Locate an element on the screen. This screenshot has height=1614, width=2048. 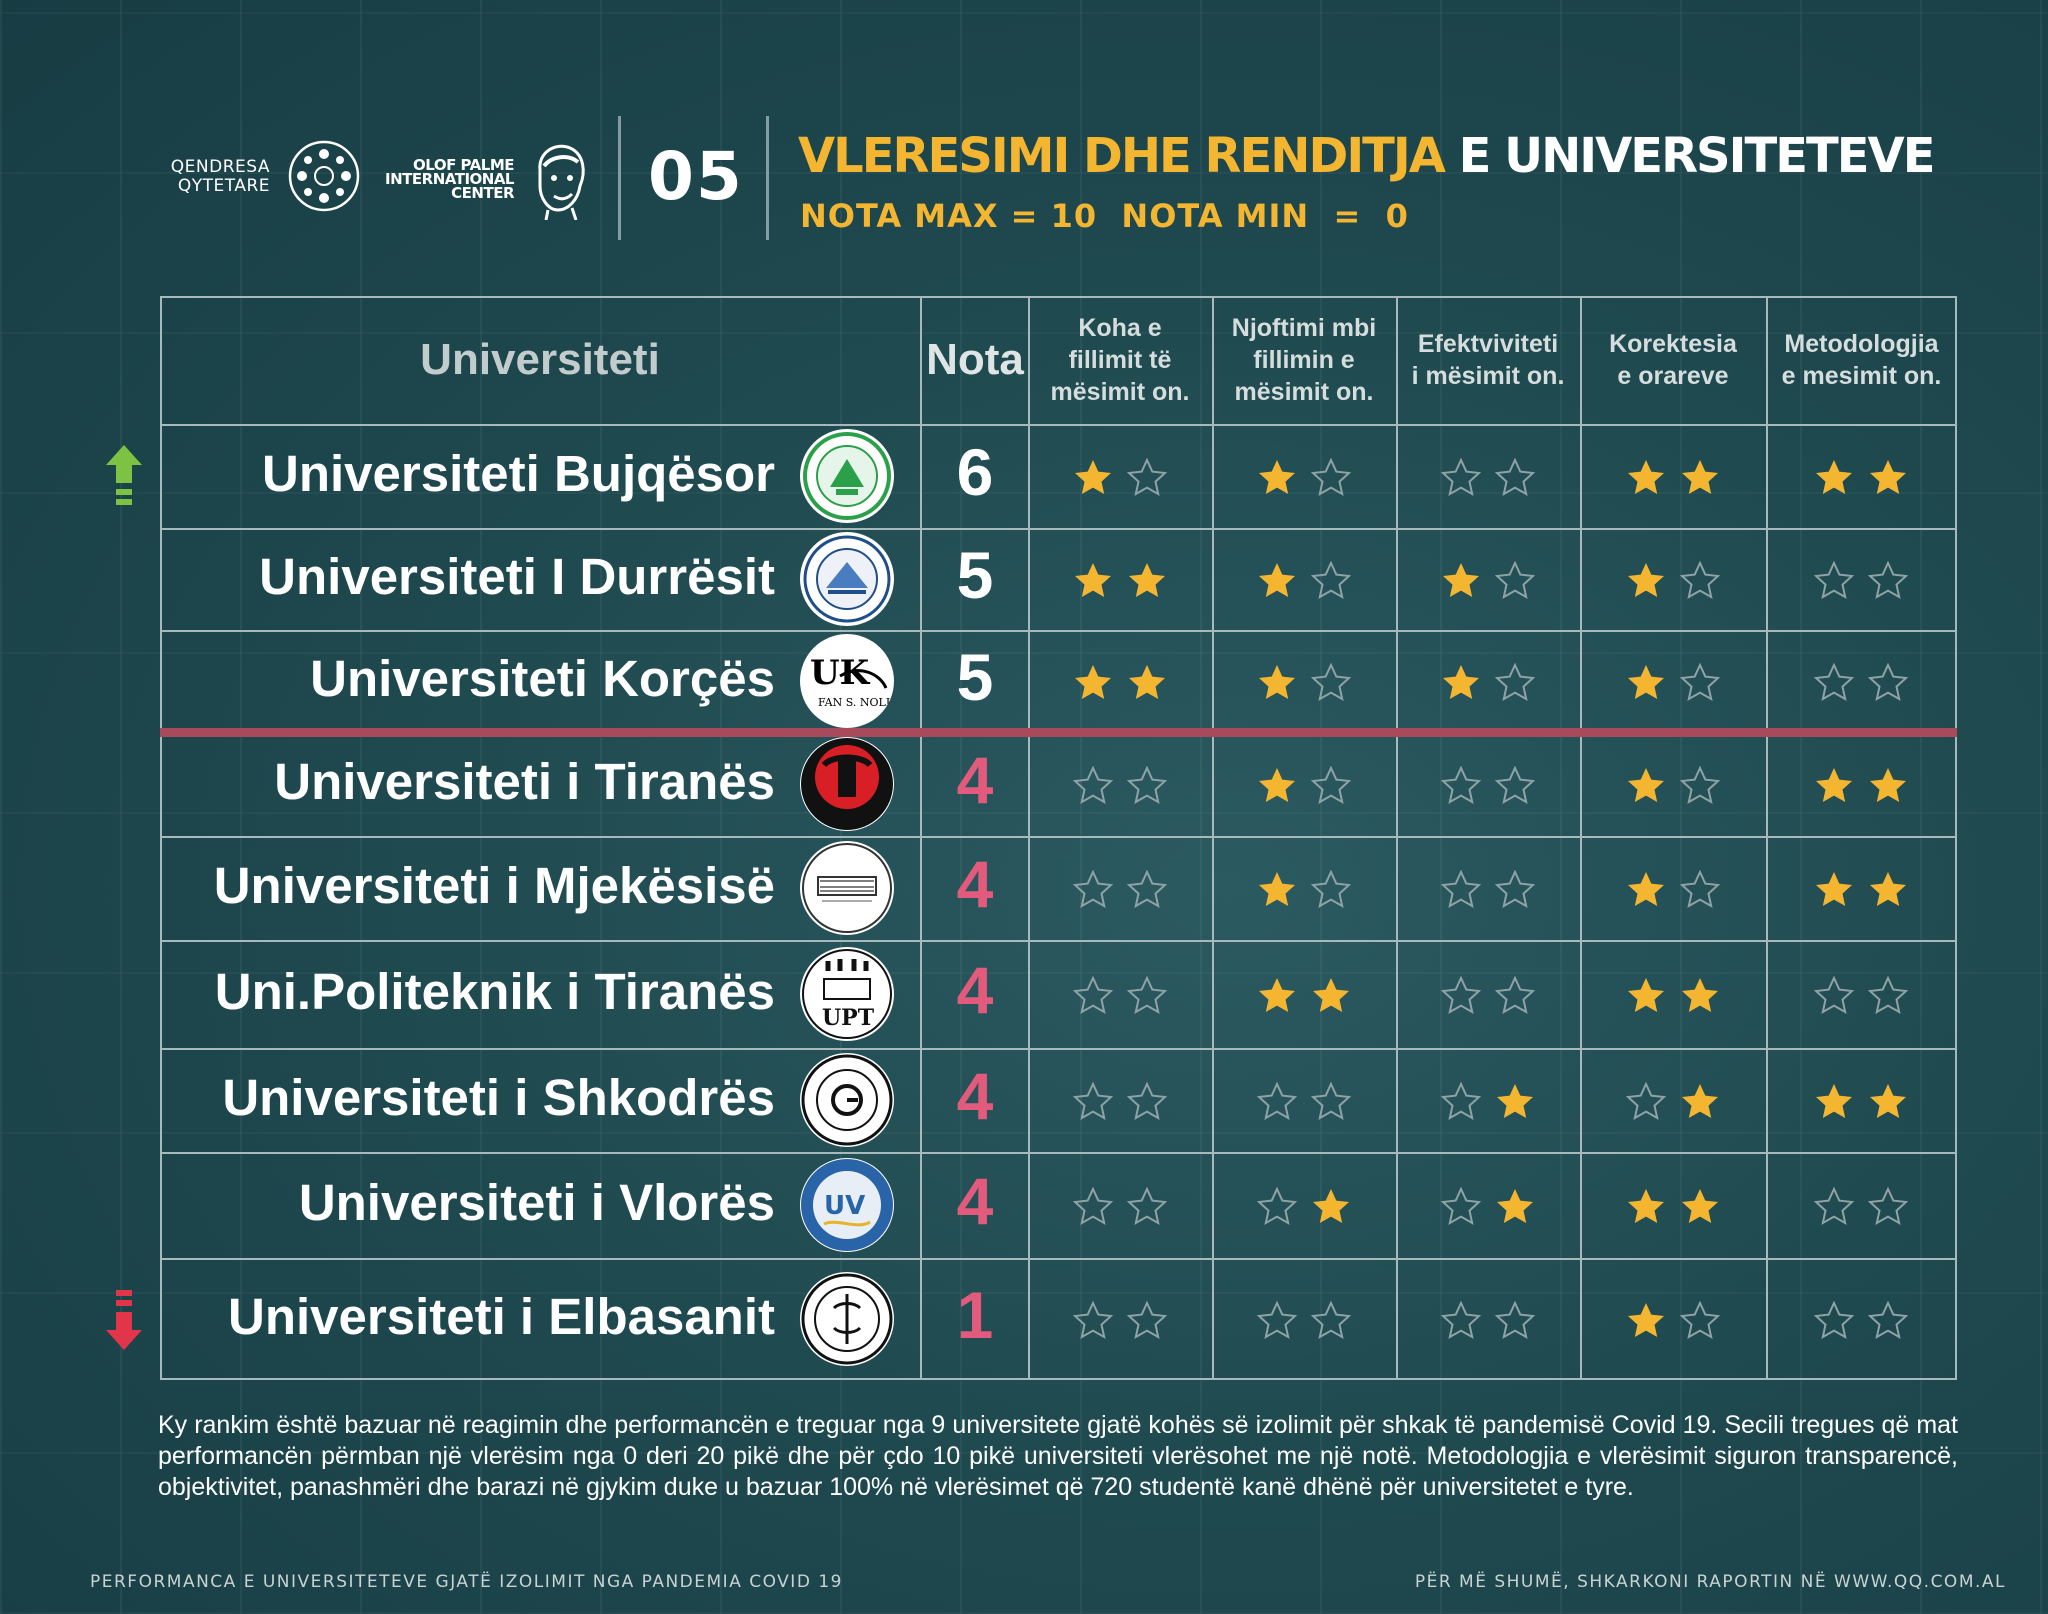
university-name: Universiteti Bujqësor is located at coordinates (518, 473).